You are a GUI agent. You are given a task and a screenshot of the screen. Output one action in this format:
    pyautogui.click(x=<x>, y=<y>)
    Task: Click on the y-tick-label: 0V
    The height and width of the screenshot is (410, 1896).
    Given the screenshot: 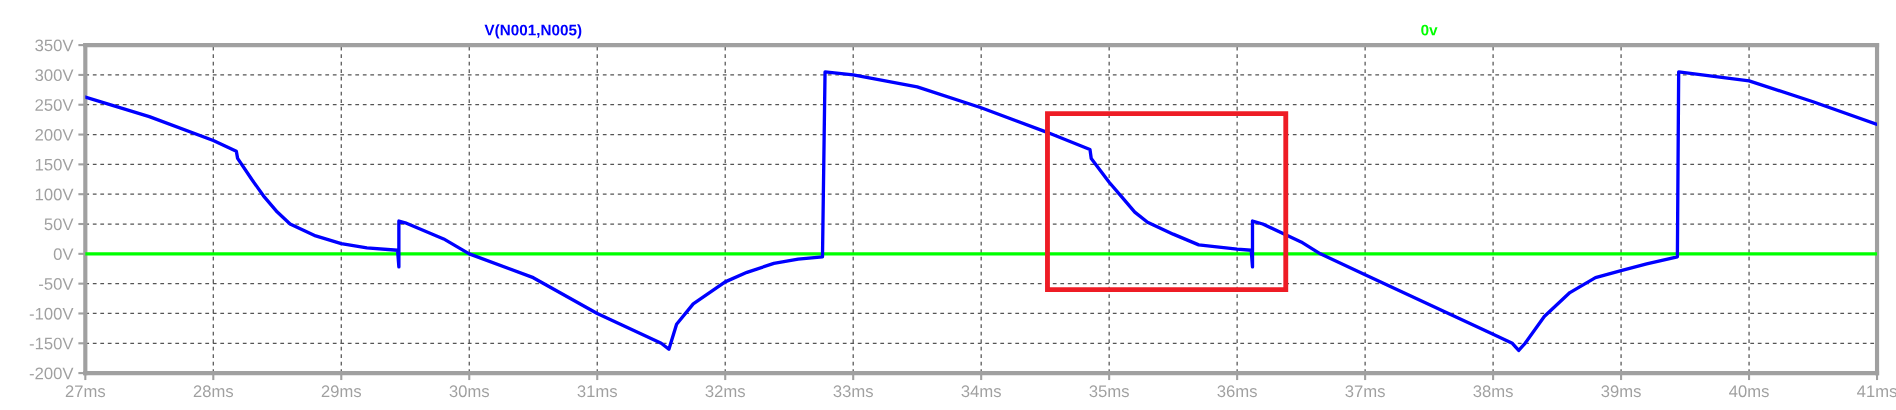 What is the action you would take?
    pyautogui.click(x=63, y=254)
    